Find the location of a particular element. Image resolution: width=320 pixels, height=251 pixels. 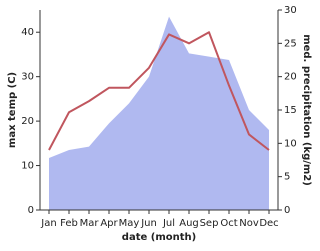

y-tick-label: 0 is located at coordinates (31, 210).